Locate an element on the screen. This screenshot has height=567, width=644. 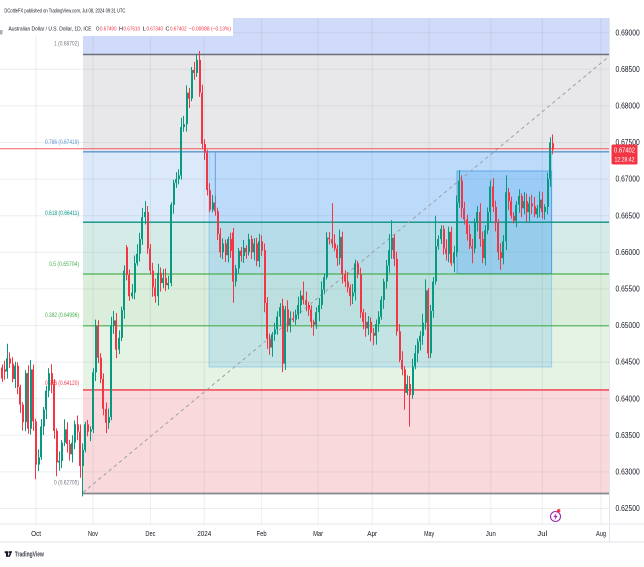
svg-text: 0.65000 is located at coordinates (628, 325).